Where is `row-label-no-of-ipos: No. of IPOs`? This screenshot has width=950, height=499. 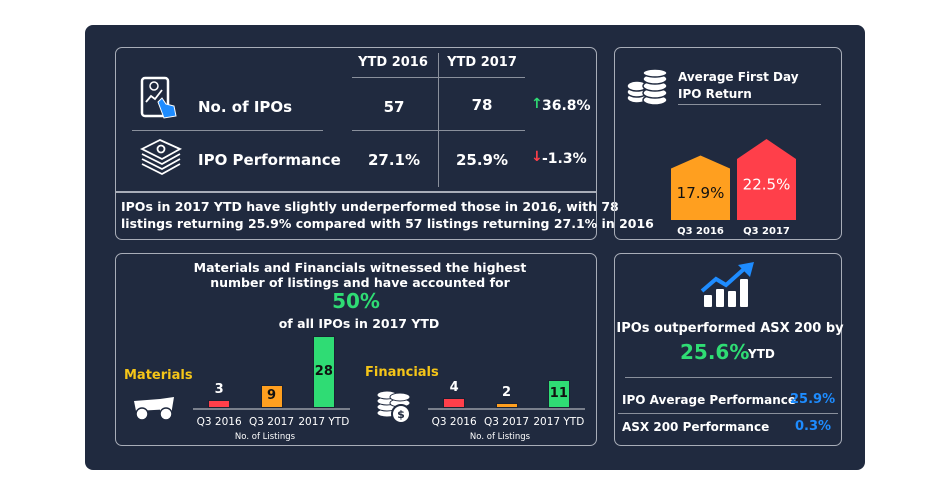
row-label-no-of-ipos: No. of IPOs is located at coordinates (245, 107).